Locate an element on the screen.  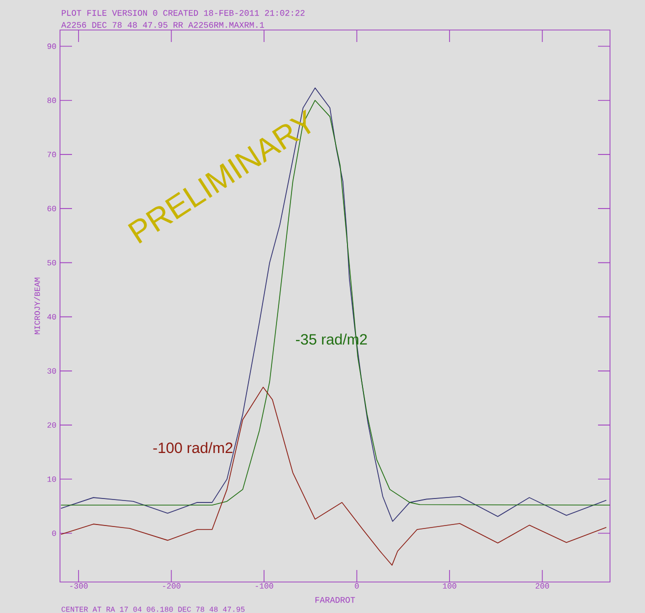
chart-subtitle: A2256 DEC 78 48 47.95 RR A2256RM.MAXRM.1 is located at coordinates (162, 25).